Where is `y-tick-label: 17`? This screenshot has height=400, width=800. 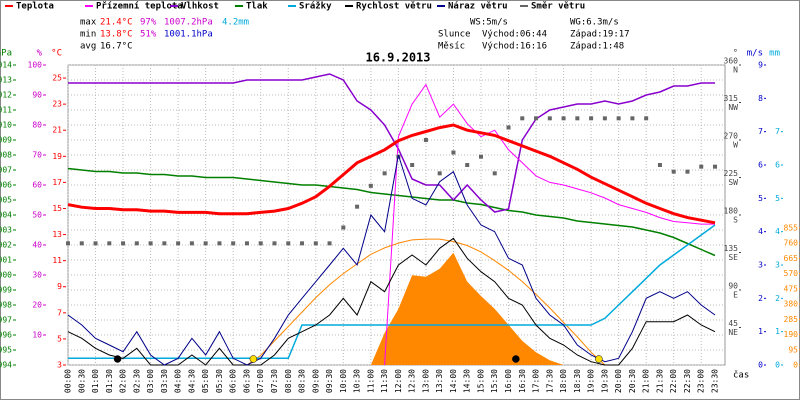
y-tick-label: 17 is located at coordinates (57, 182).